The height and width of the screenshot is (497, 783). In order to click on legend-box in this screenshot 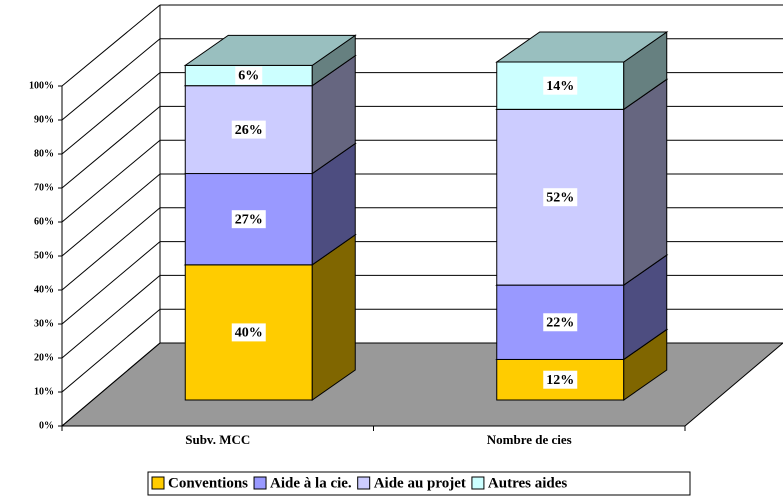, I will do `click(419, 483)`.